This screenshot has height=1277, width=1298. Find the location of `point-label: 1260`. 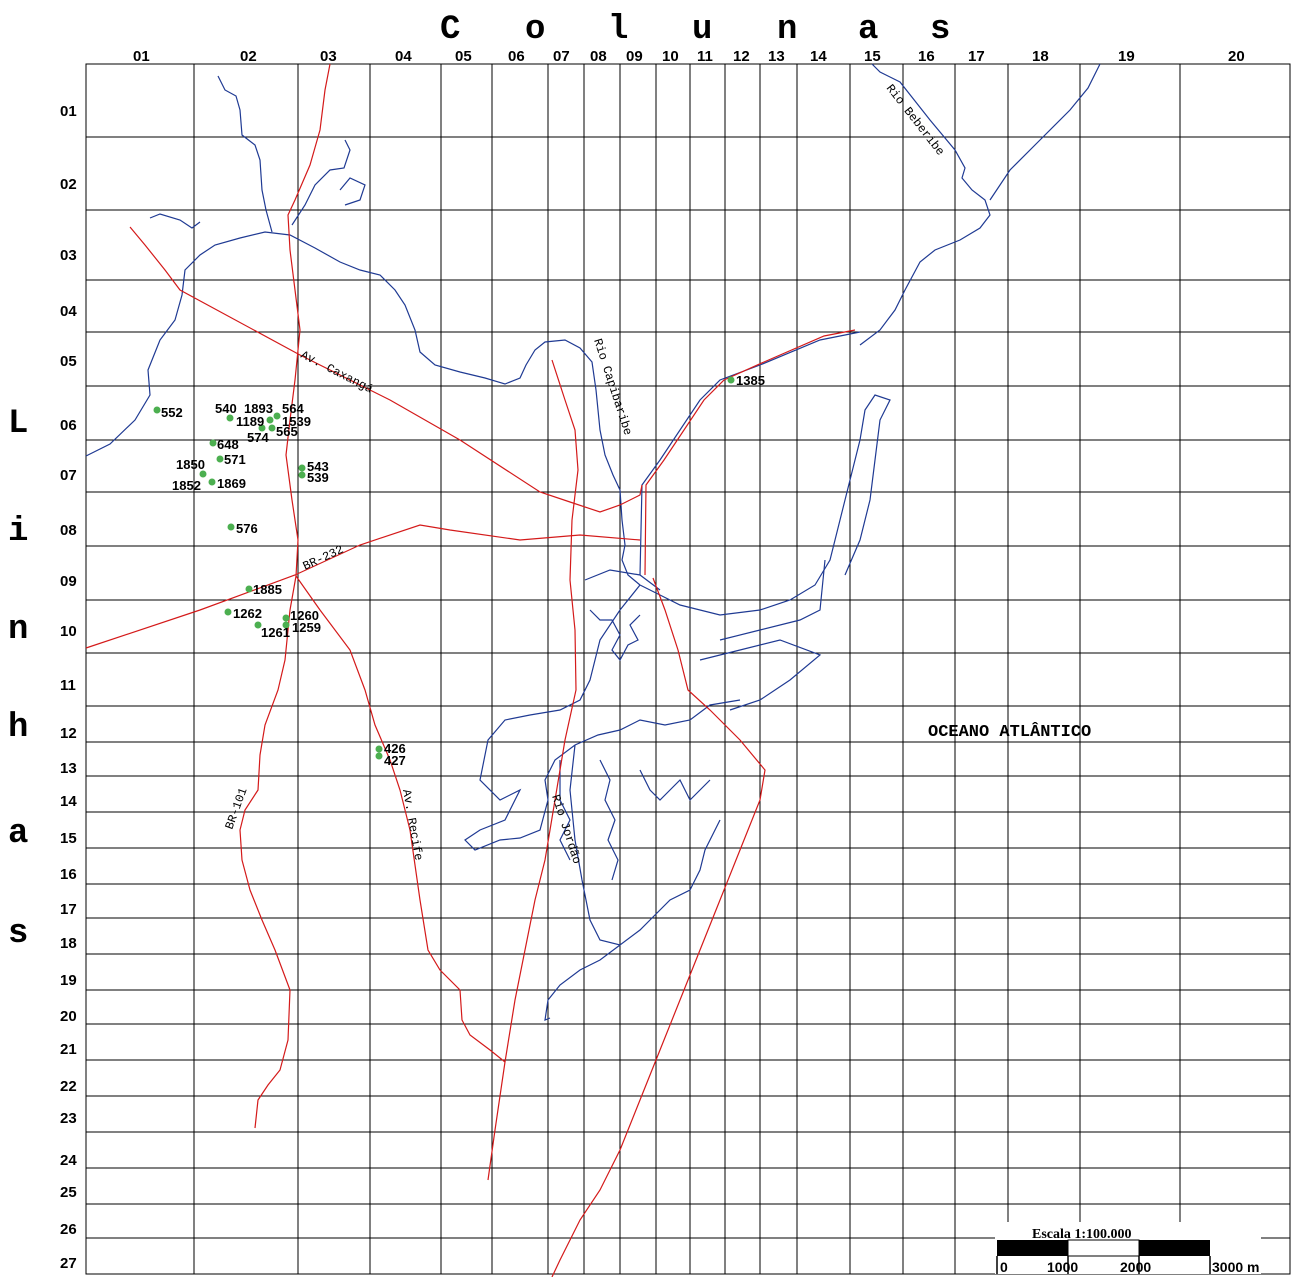

point-label: 1260 is located at coordinates (304, 615).